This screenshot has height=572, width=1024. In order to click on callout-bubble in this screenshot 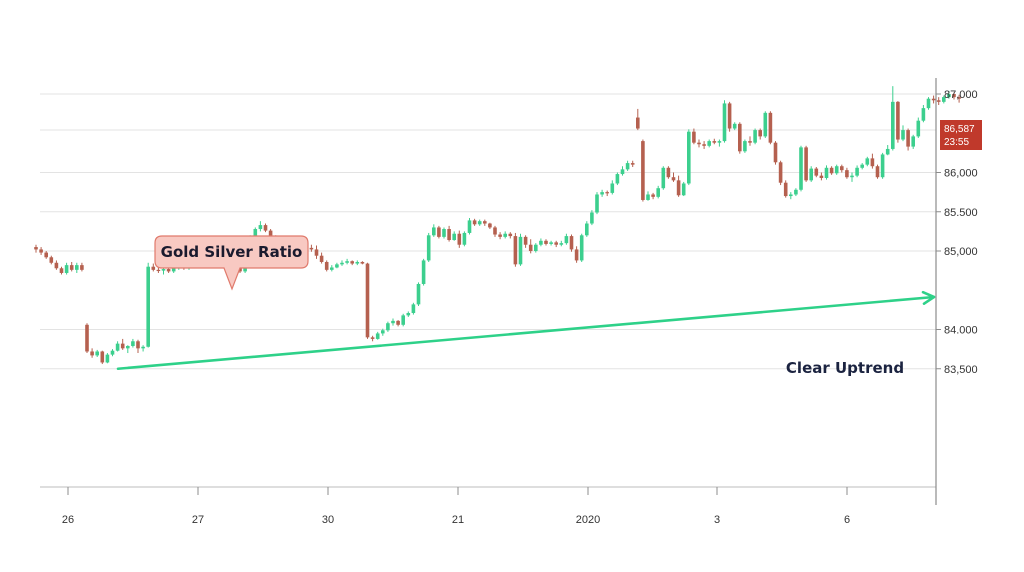, I will do `click(231, 263)`.